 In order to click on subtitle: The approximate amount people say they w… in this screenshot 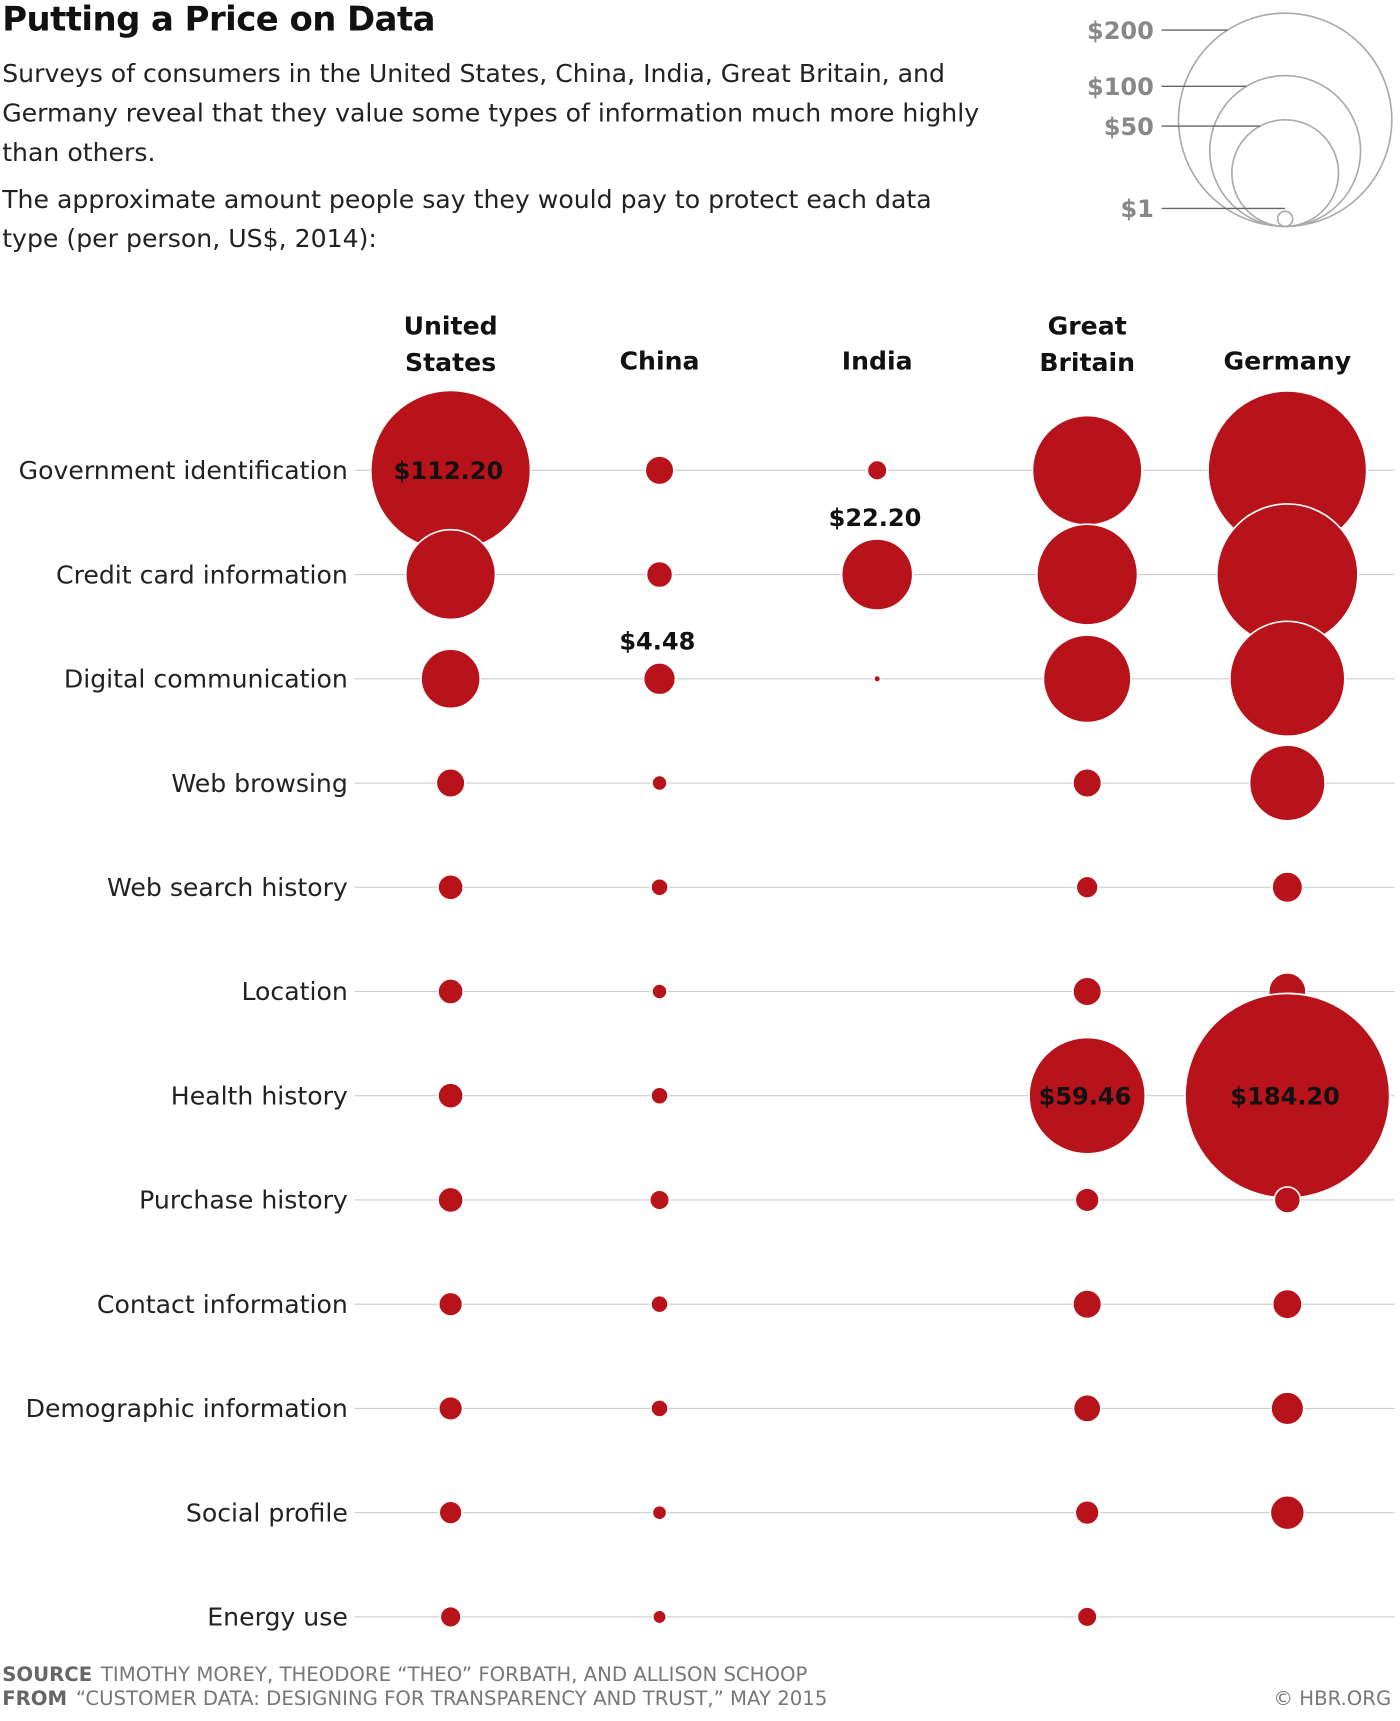, I will do `click(467, 219)`.